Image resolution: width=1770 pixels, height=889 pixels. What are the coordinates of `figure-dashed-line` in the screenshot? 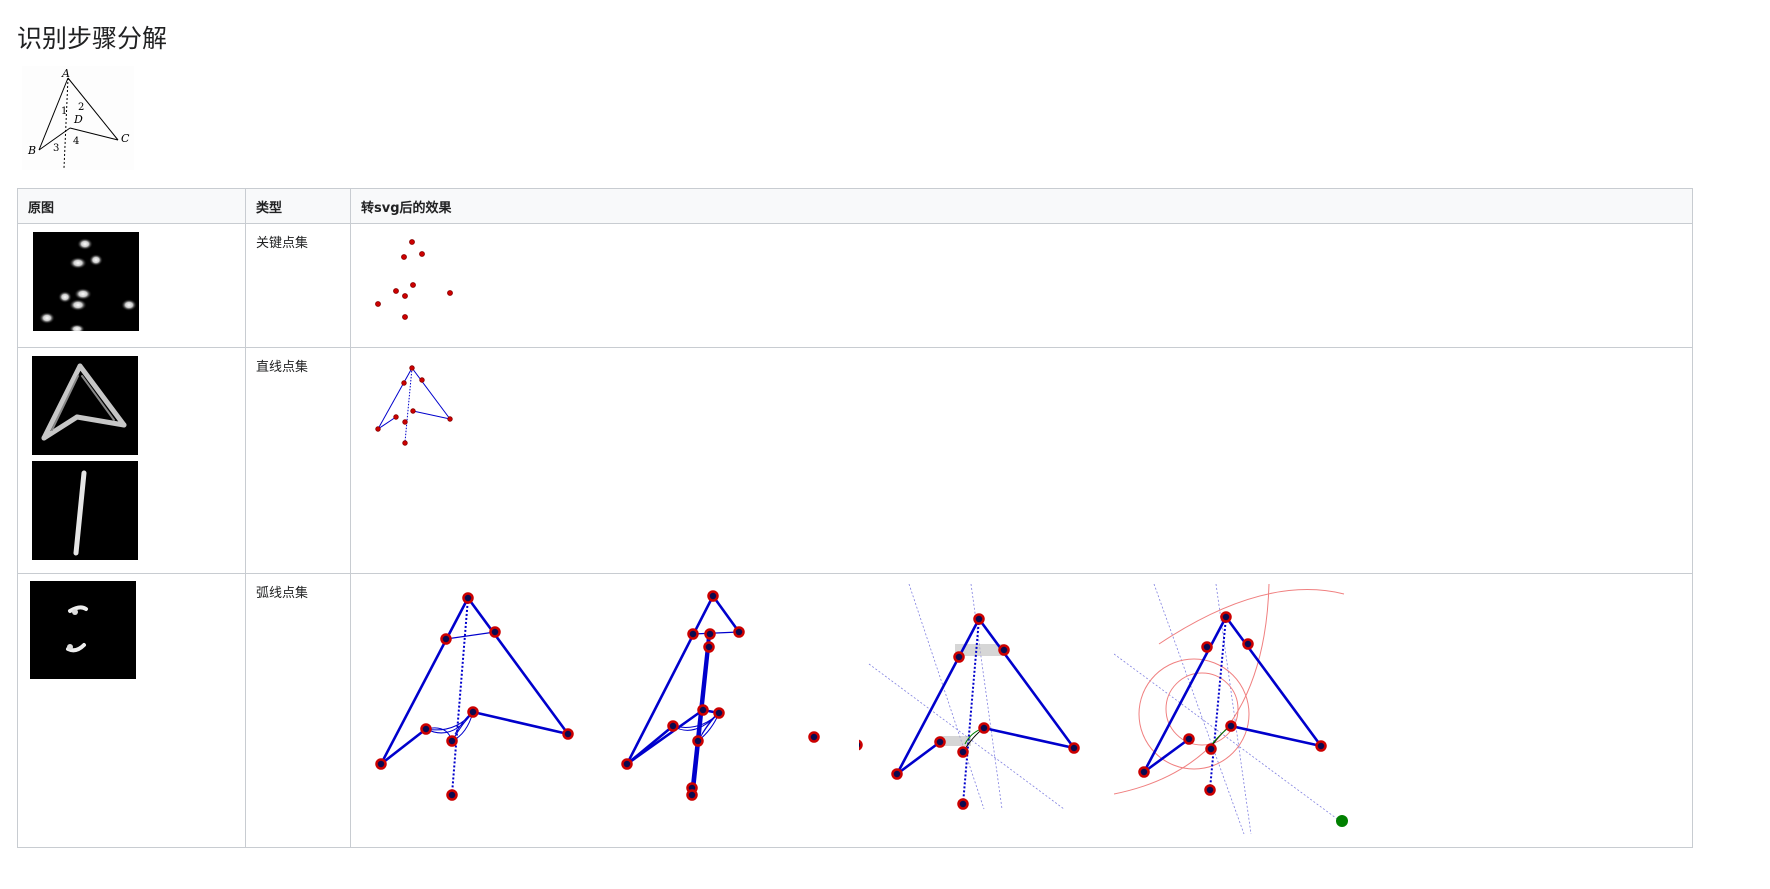 It's located at (66, 123).